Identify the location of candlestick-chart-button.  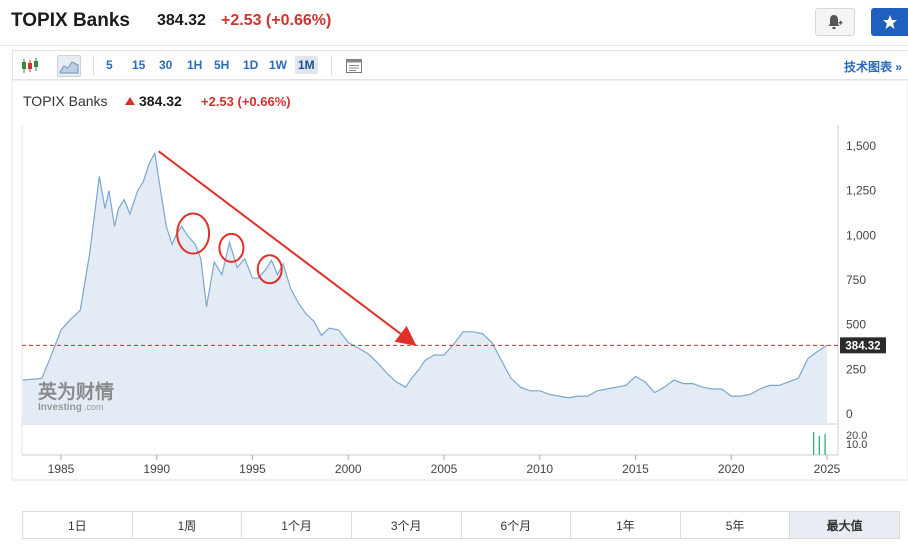
(30, 66).